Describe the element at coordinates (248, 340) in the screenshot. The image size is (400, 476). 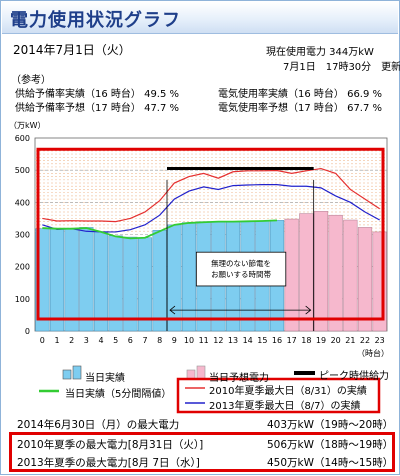
I see `x-tick-label: 14` at that location.